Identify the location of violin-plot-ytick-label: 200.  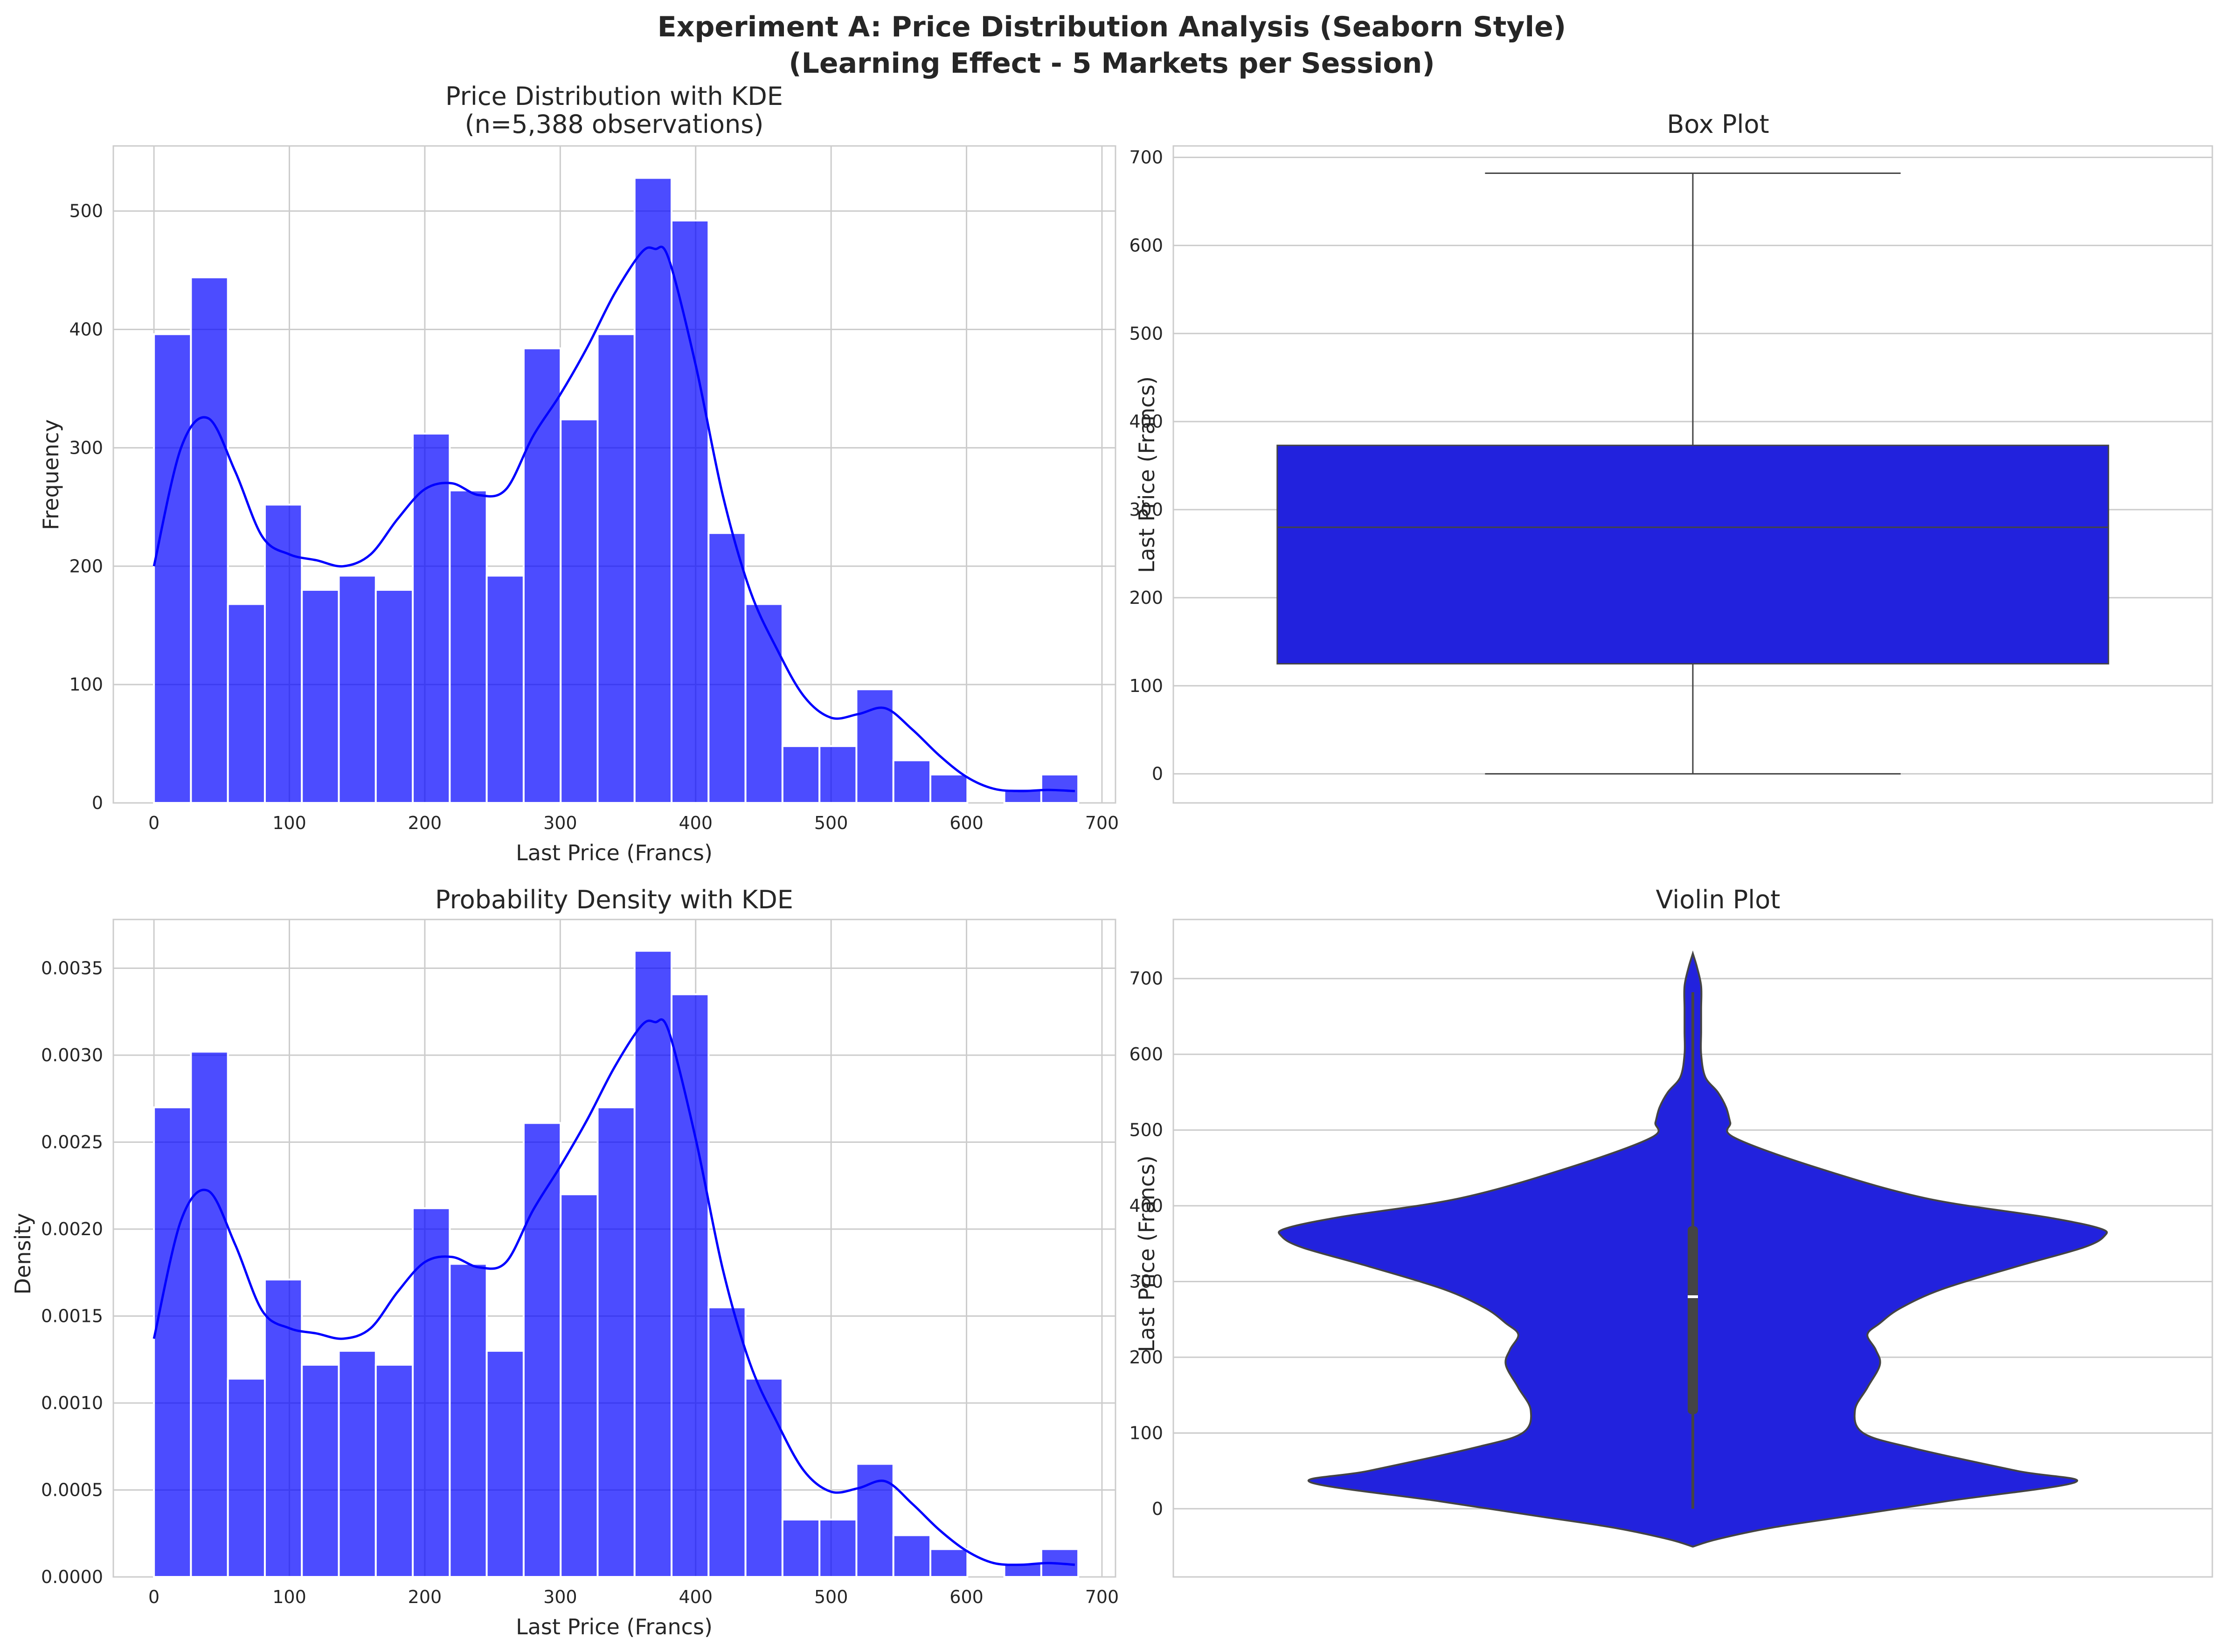
(1146, 1357).